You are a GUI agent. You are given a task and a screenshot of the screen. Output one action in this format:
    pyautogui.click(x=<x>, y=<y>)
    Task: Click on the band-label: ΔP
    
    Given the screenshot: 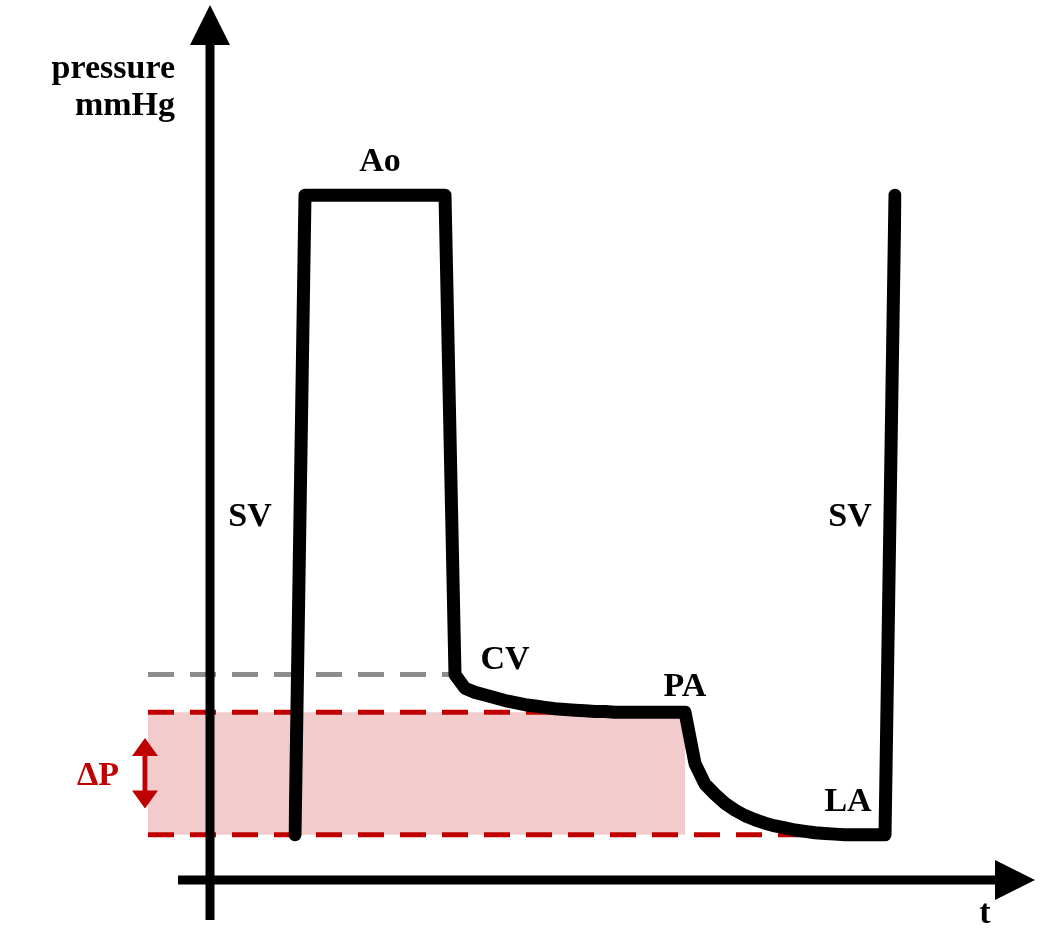 What is the action you would take?
    pyautogui.click(x=98, y=773)
    